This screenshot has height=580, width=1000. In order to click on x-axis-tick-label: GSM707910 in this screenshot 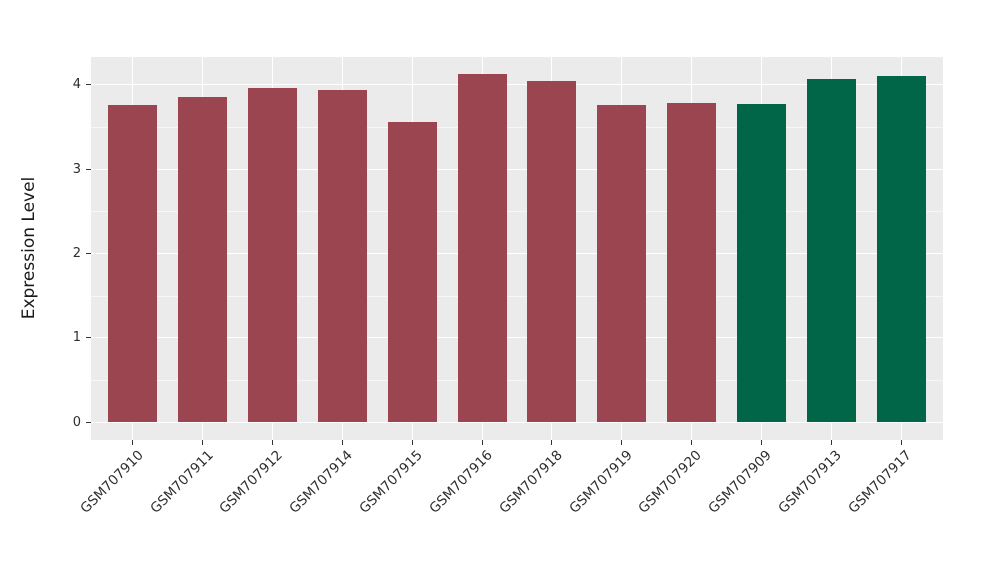, I will do `click(112, 482)`.